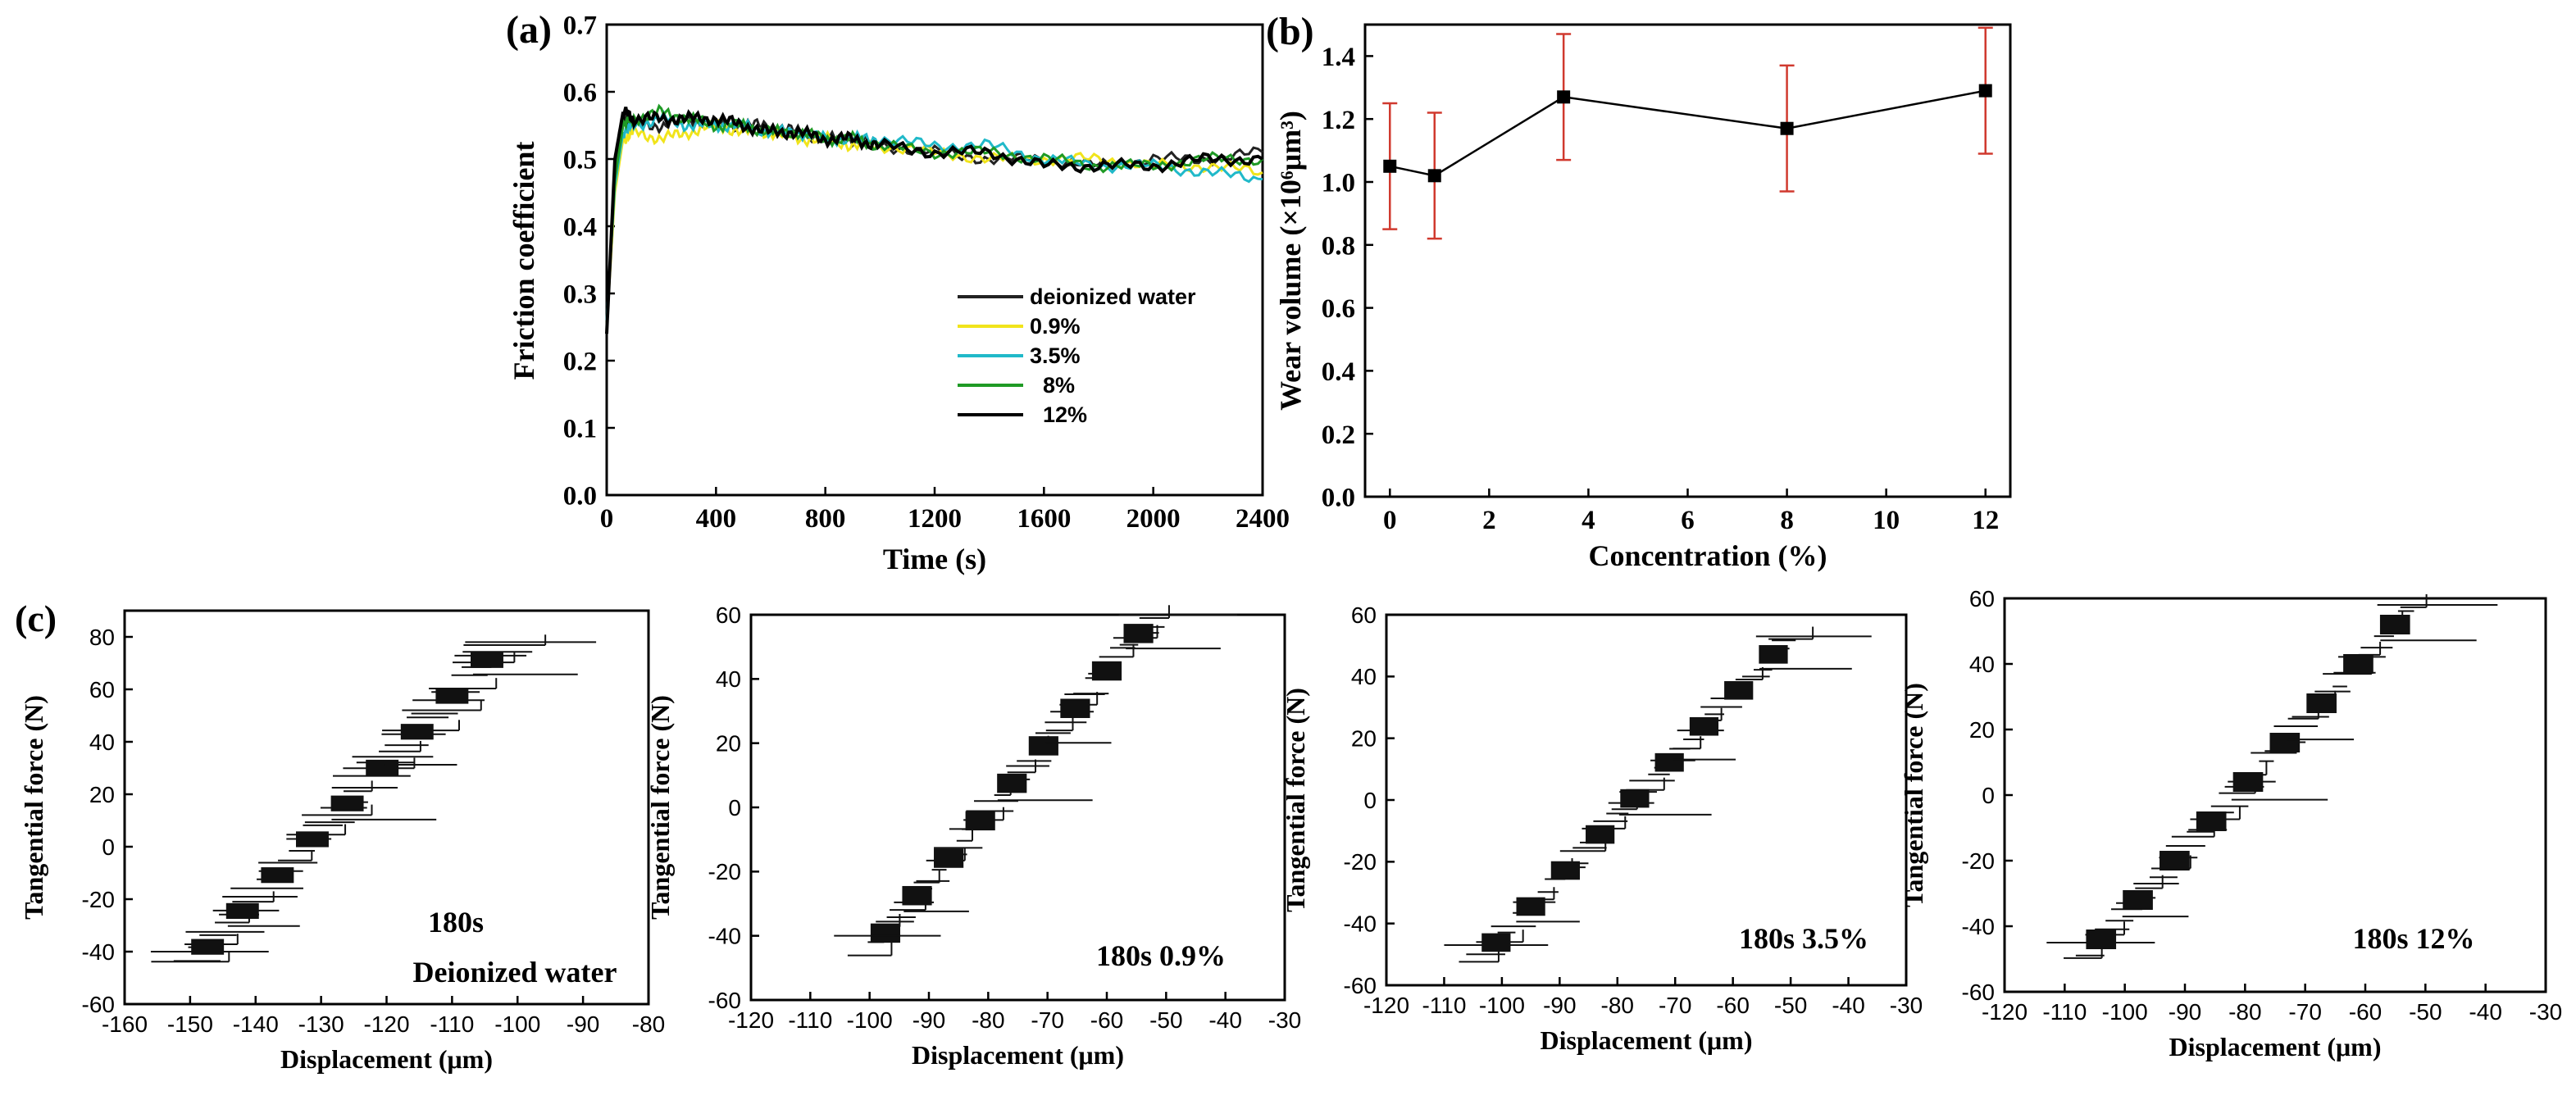 The width and height of the screenshot is (2576, 1100). I want to click on x-tick-label: 4, so click(1589, 520).